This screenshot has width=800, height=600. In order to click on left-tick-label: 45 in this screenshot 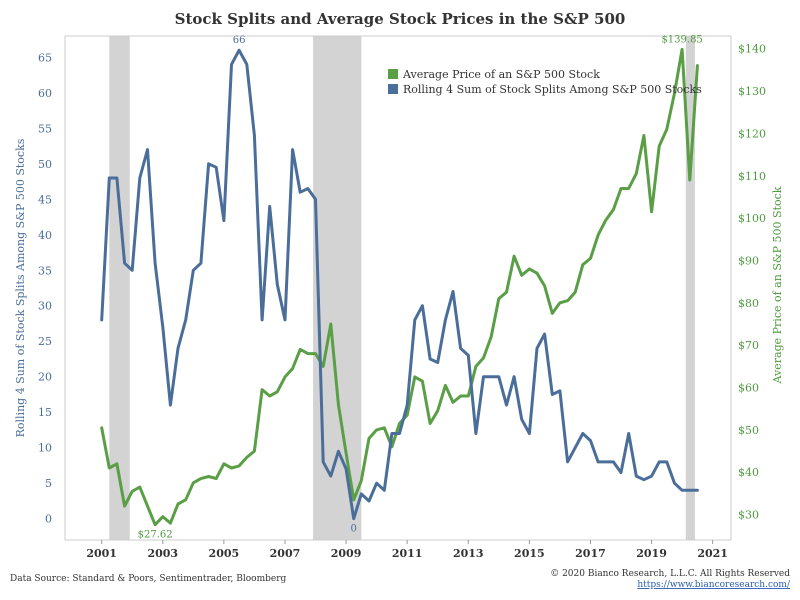, I will do `click(45, 199)`.